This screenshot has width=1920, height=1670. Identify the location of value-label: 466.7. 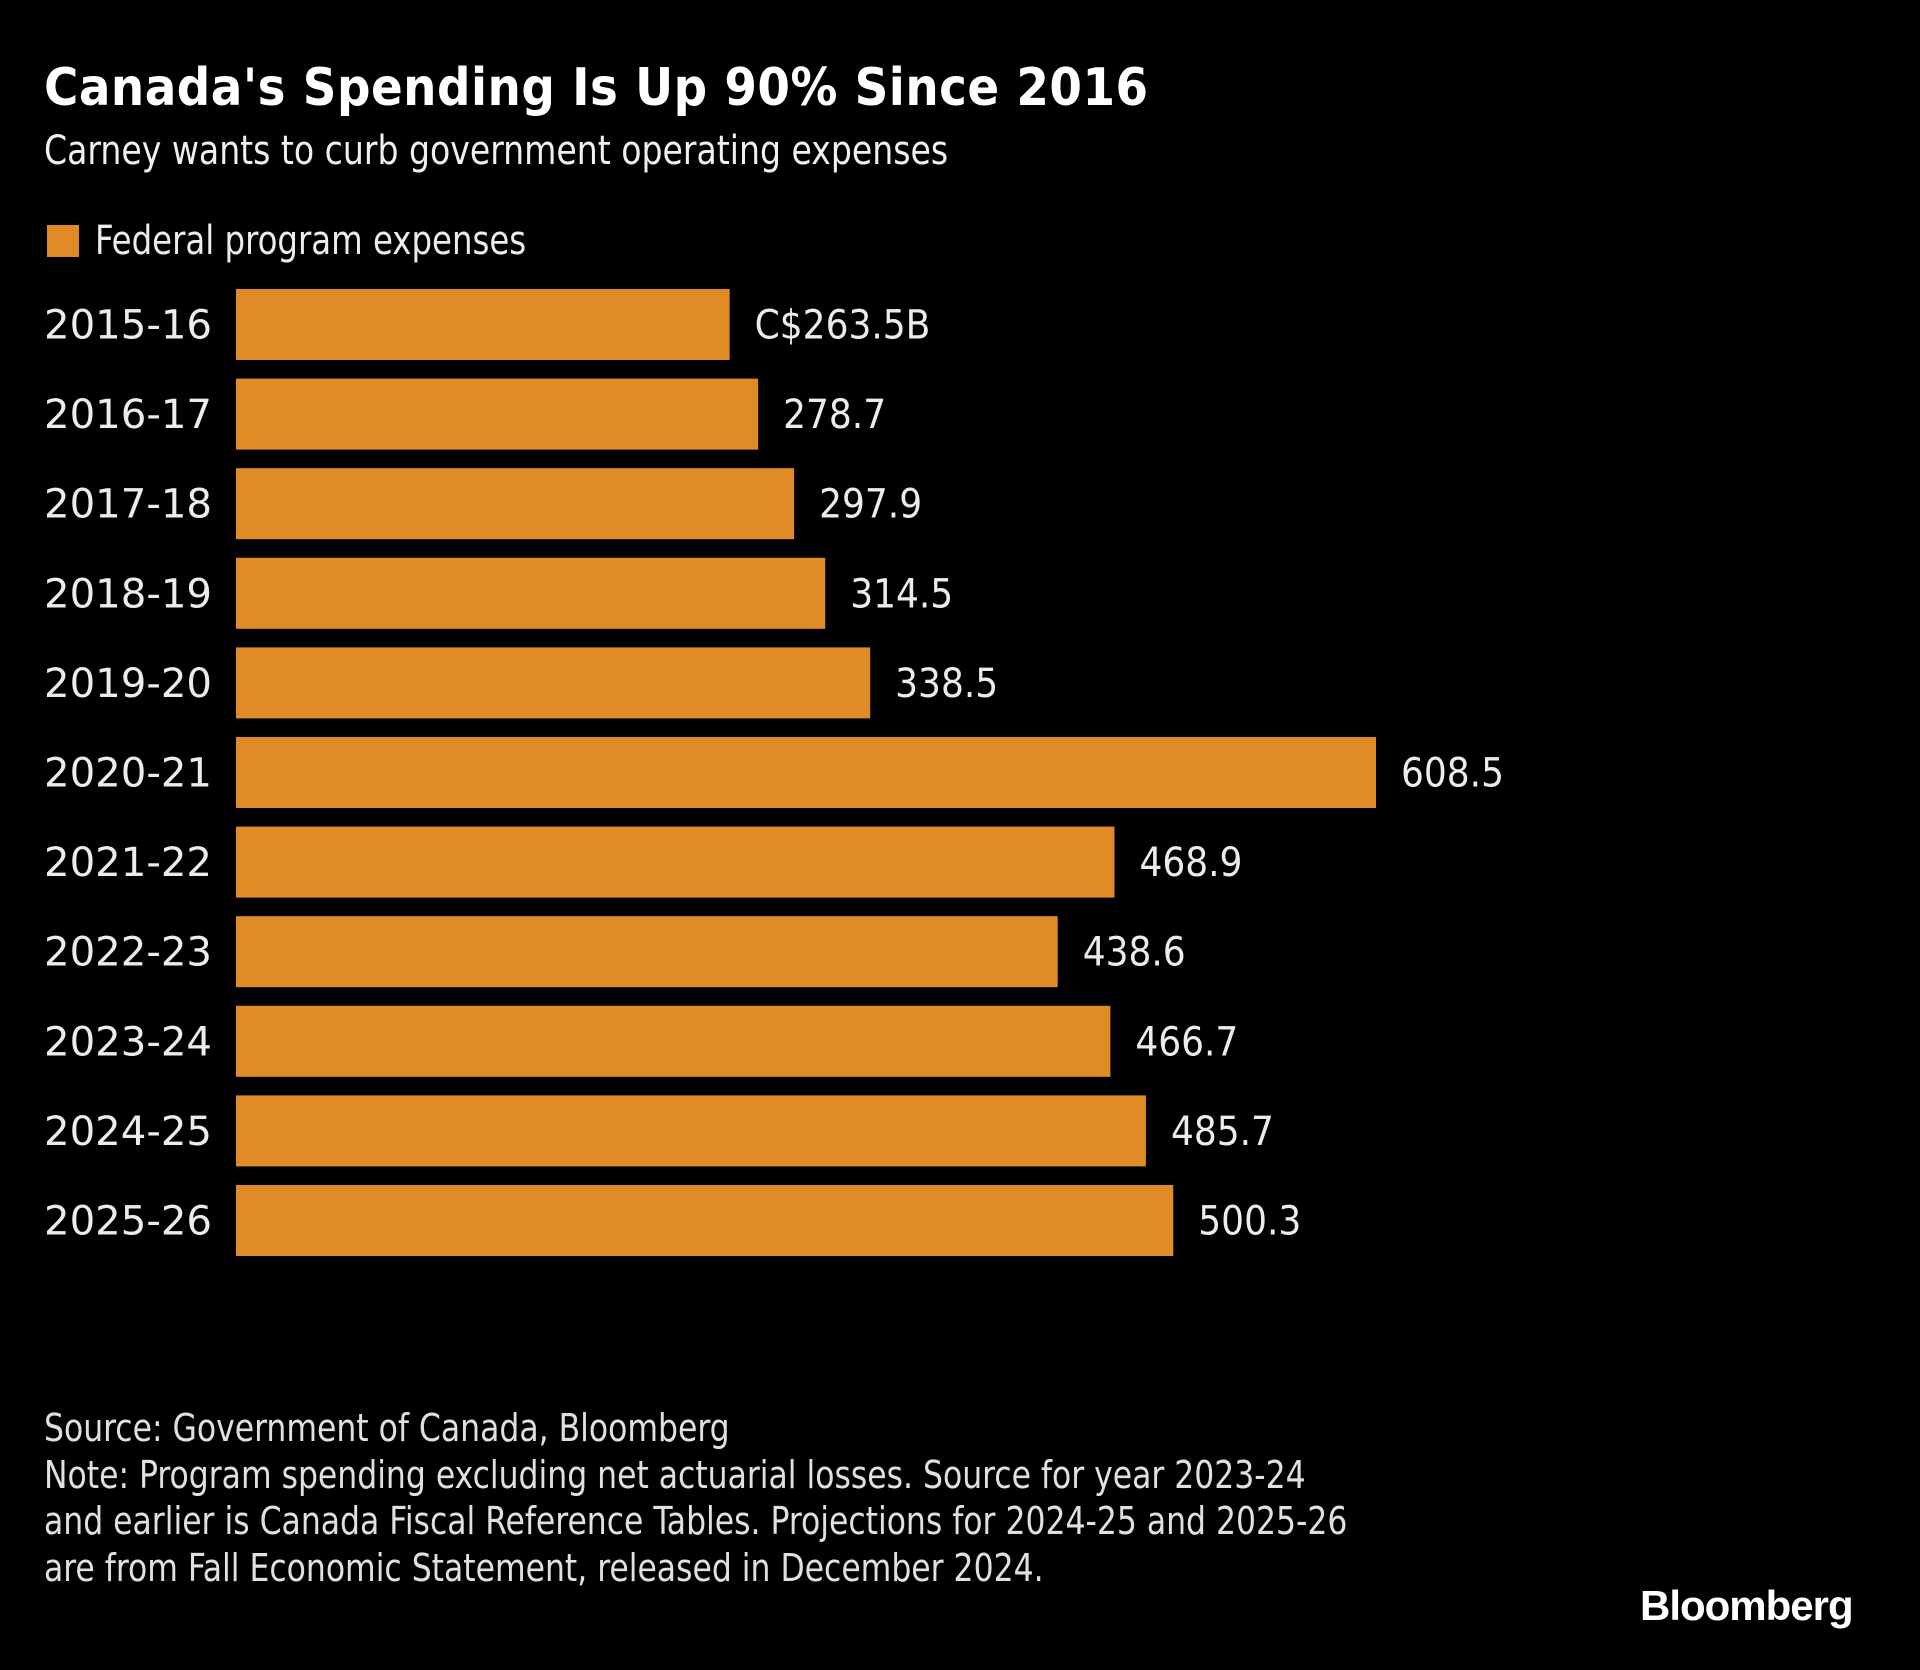
(1186, 1042).